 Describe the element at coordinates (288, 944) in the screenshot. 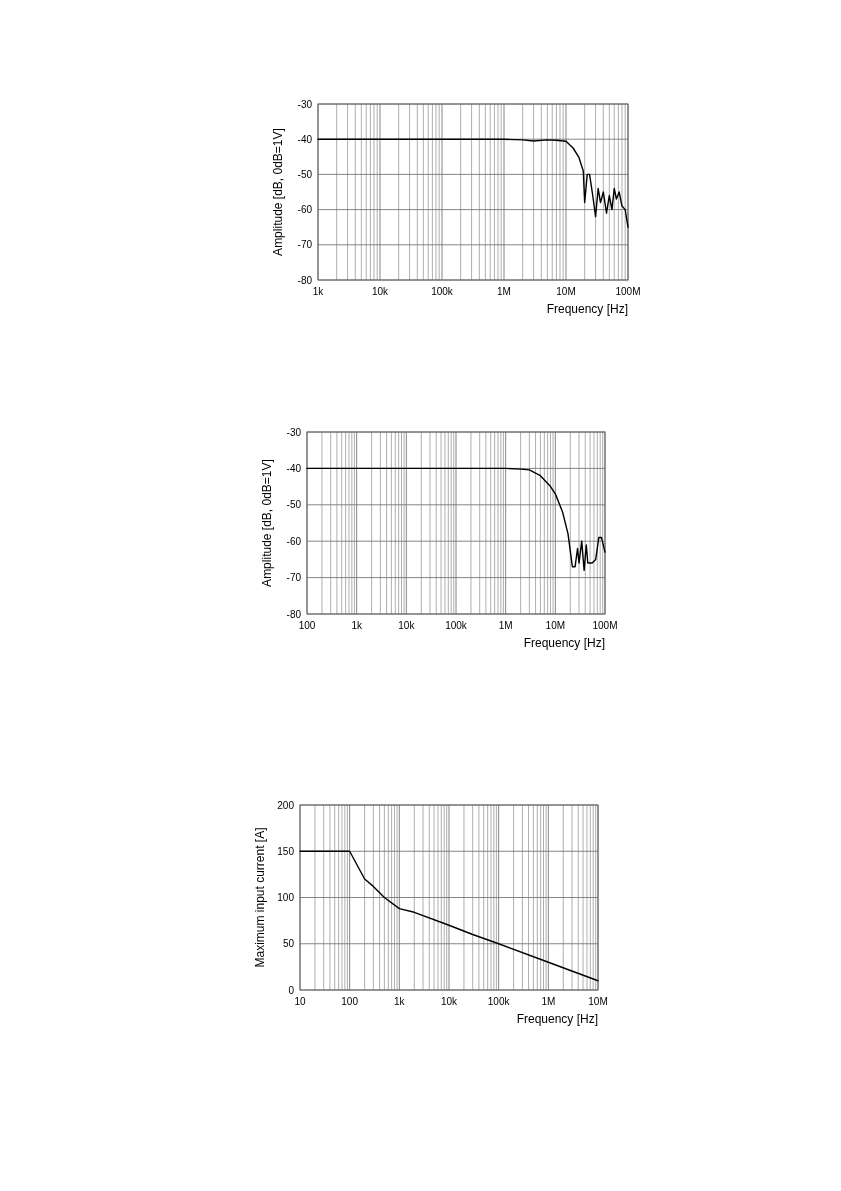

I see `y-tick-label: 50` at that location.